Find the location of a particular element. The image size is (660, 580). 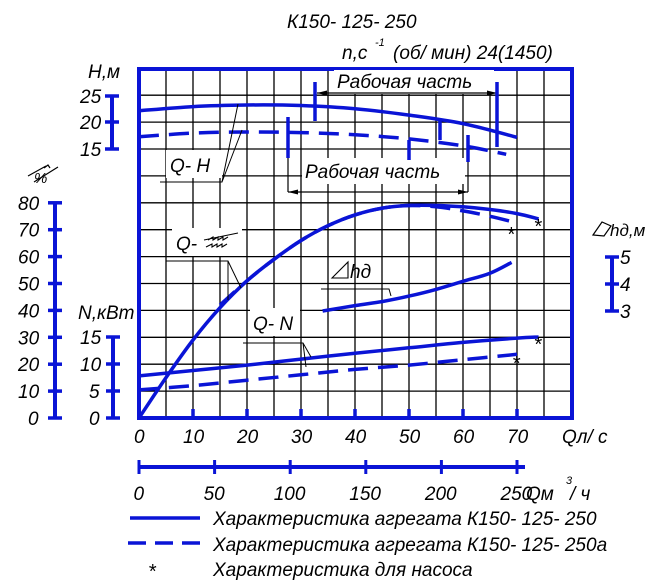

label-qeta: Q- is located at coordinates (204, 264).